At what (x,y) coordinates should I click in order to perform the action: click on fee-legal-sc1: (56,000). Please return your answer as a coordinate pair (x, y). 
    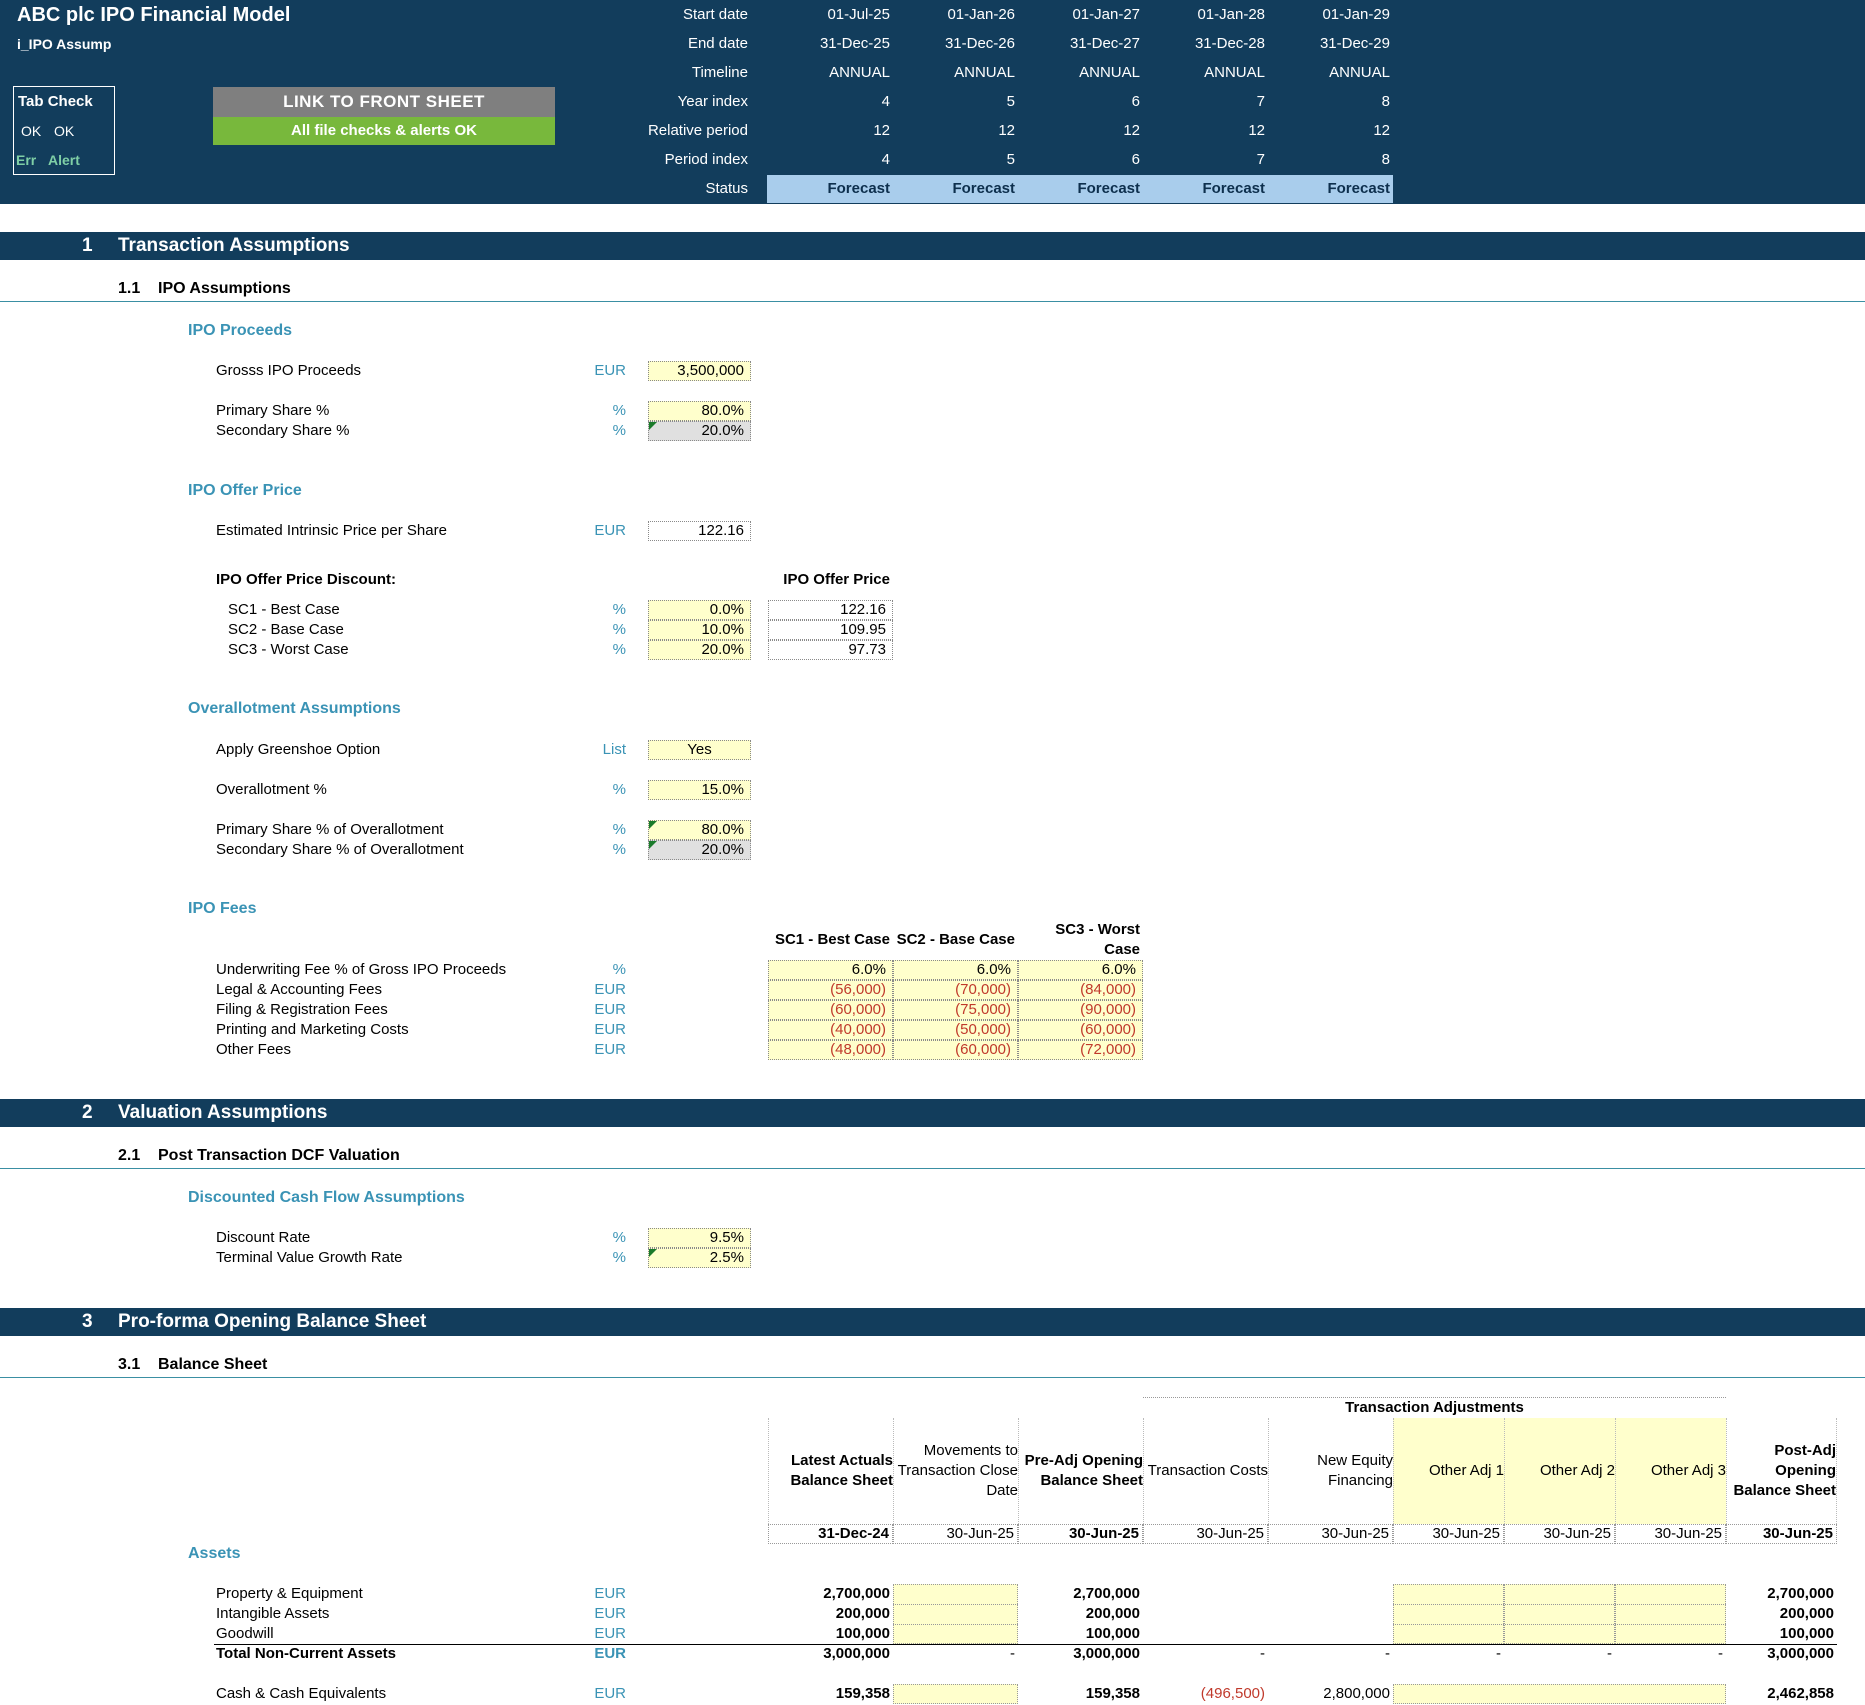
    Looking at the image, I should click on (830, 990).